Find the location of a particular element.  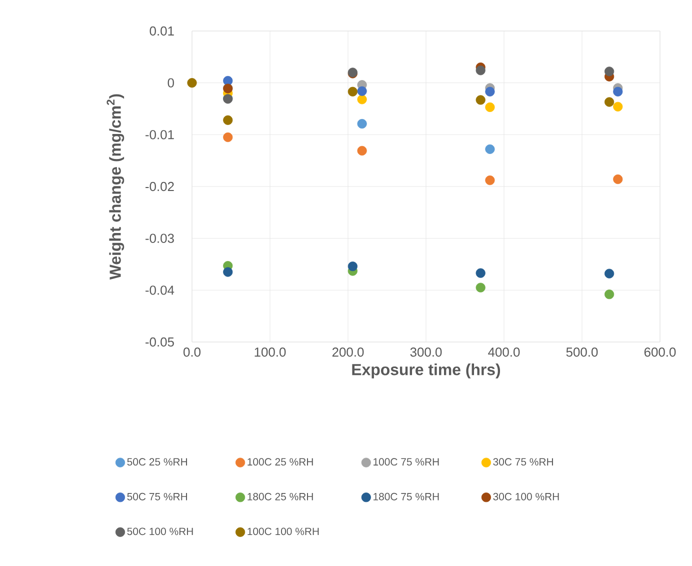

y-axis-title: Weight change (mg/cm$^{2}$) is located at coordinates (115, 187).